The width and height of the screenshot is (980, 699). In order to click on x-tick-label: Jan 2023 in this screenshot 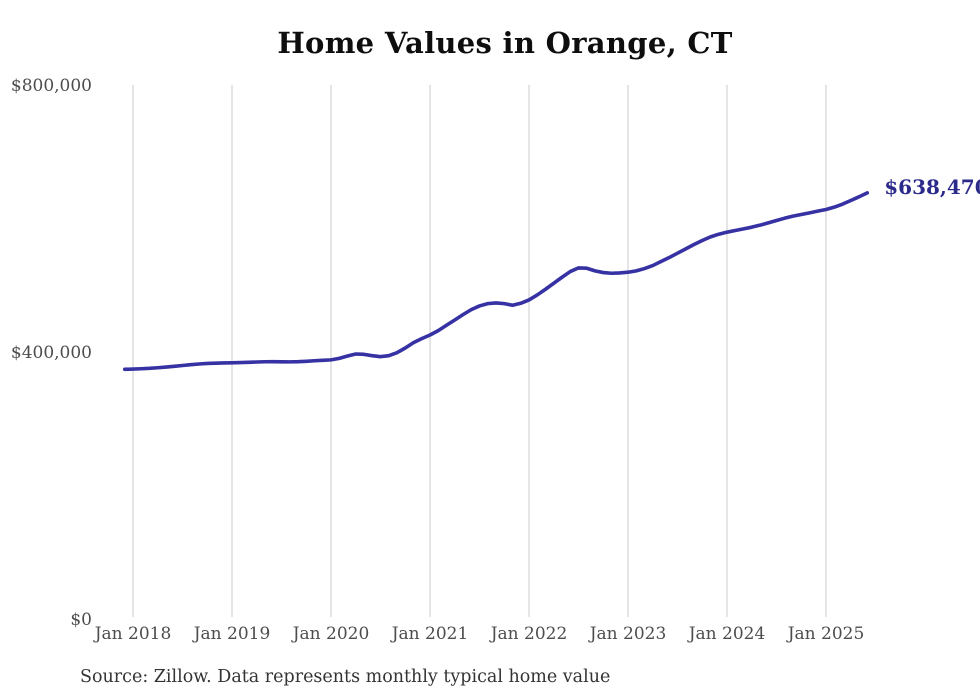, I will do `click(627, 634)`.